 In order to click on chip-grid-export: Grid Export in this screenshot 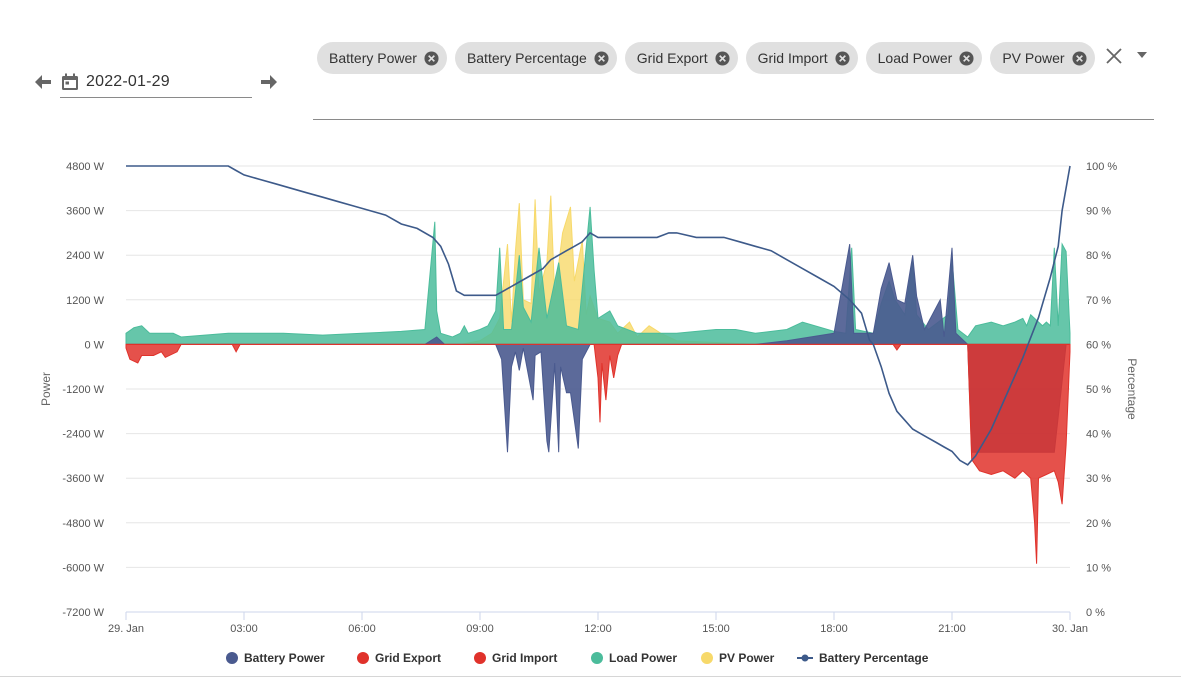, I will do `click(681, 58)`.